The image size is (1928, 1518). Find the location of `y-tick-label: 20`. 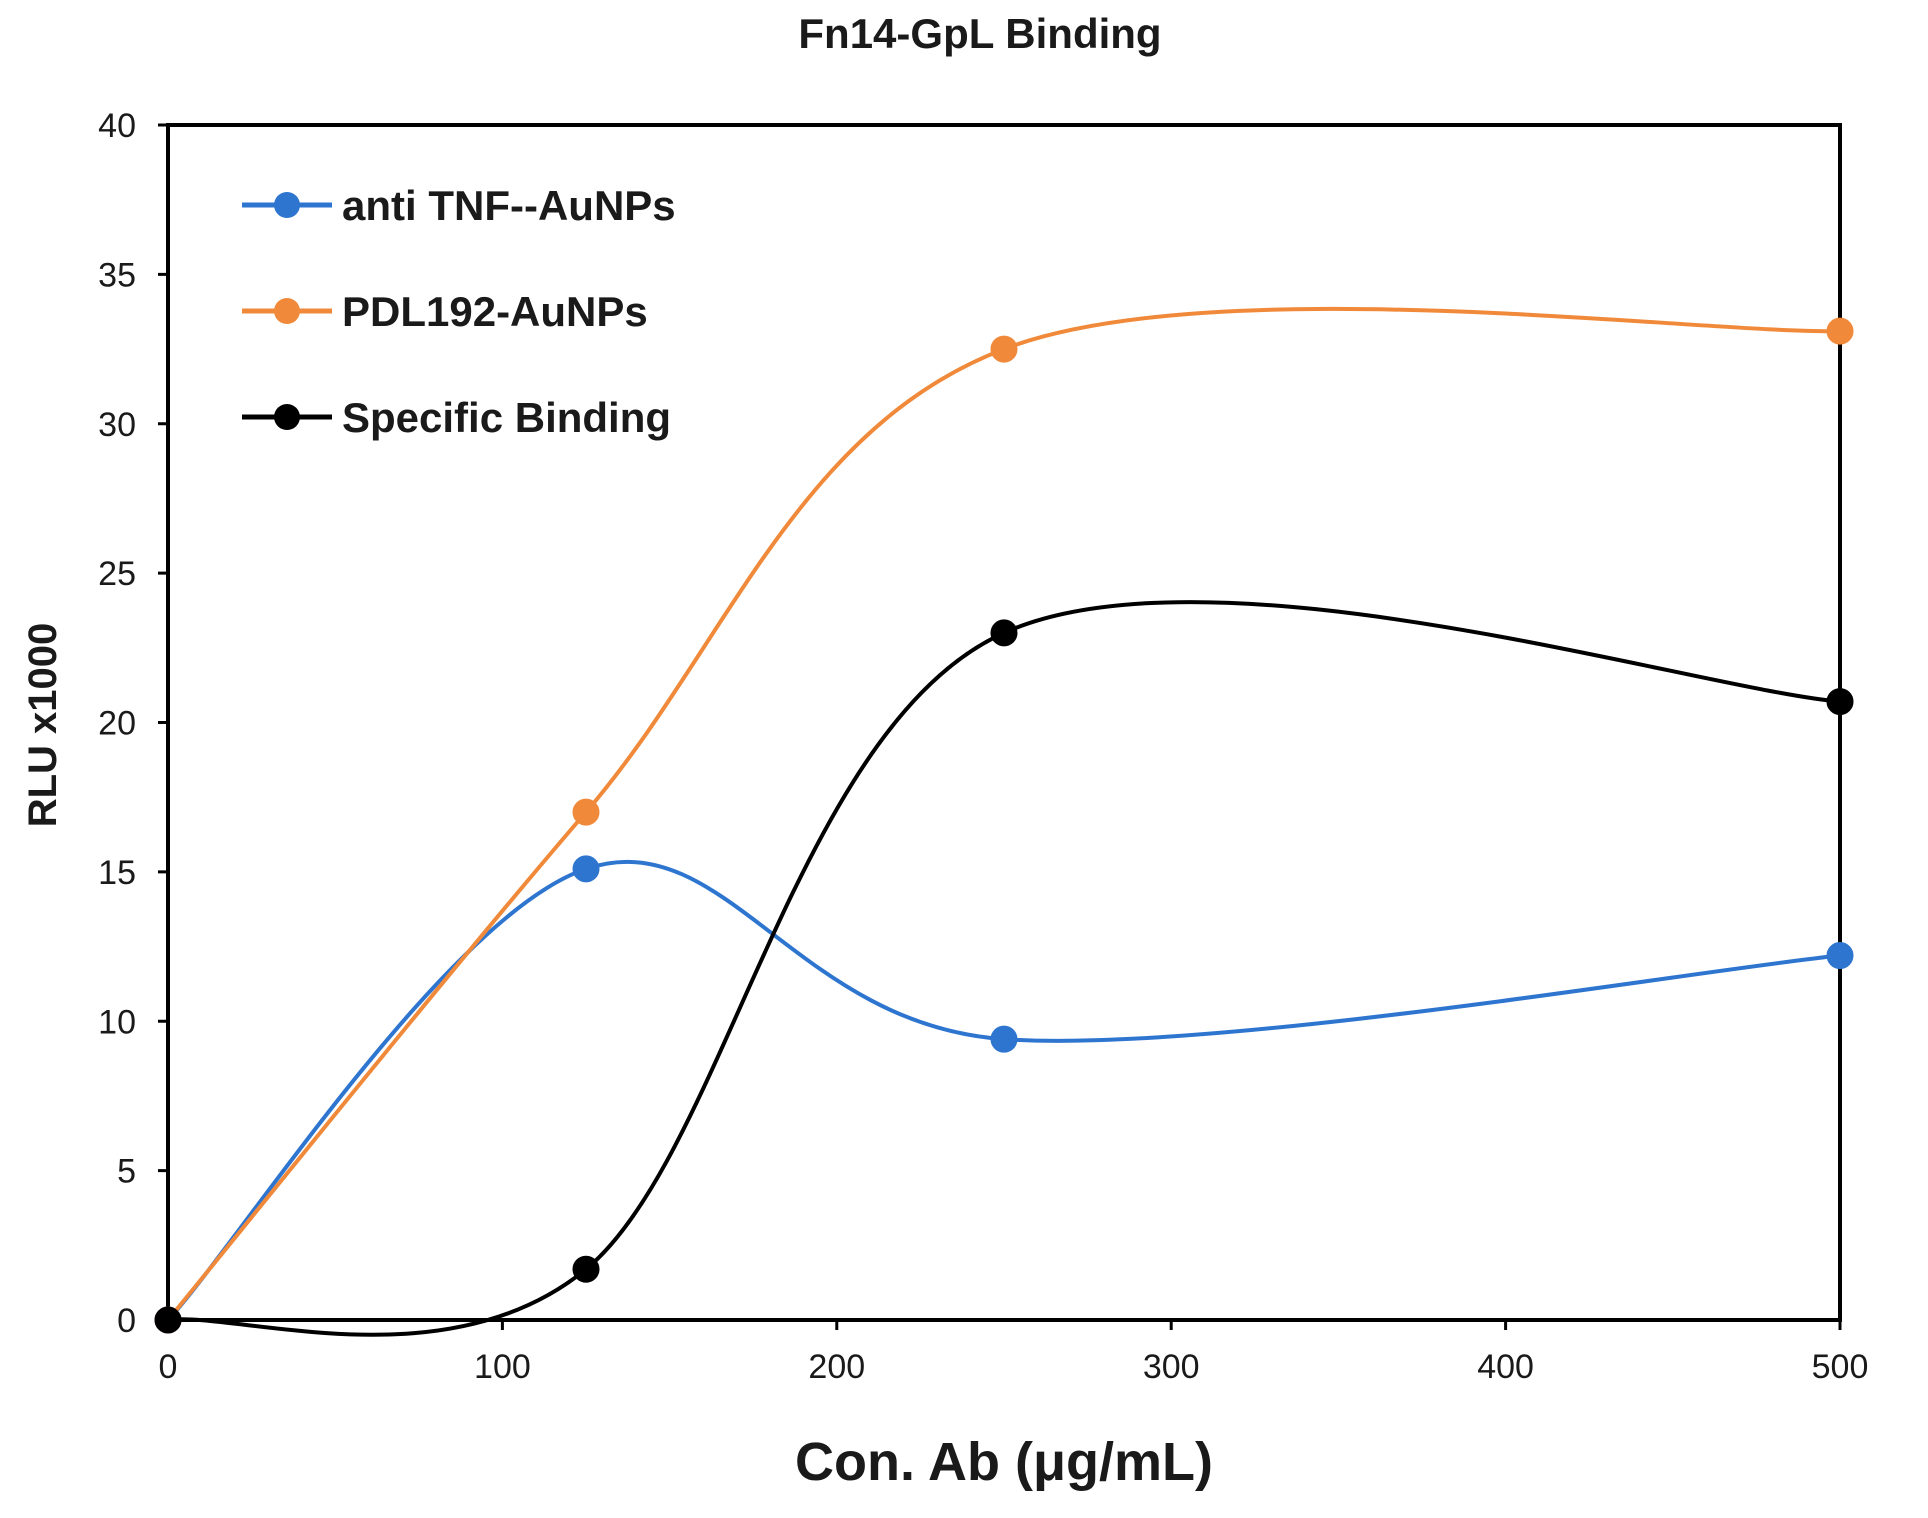

y-tick-label: 20 is located at coordinates (117, 724).